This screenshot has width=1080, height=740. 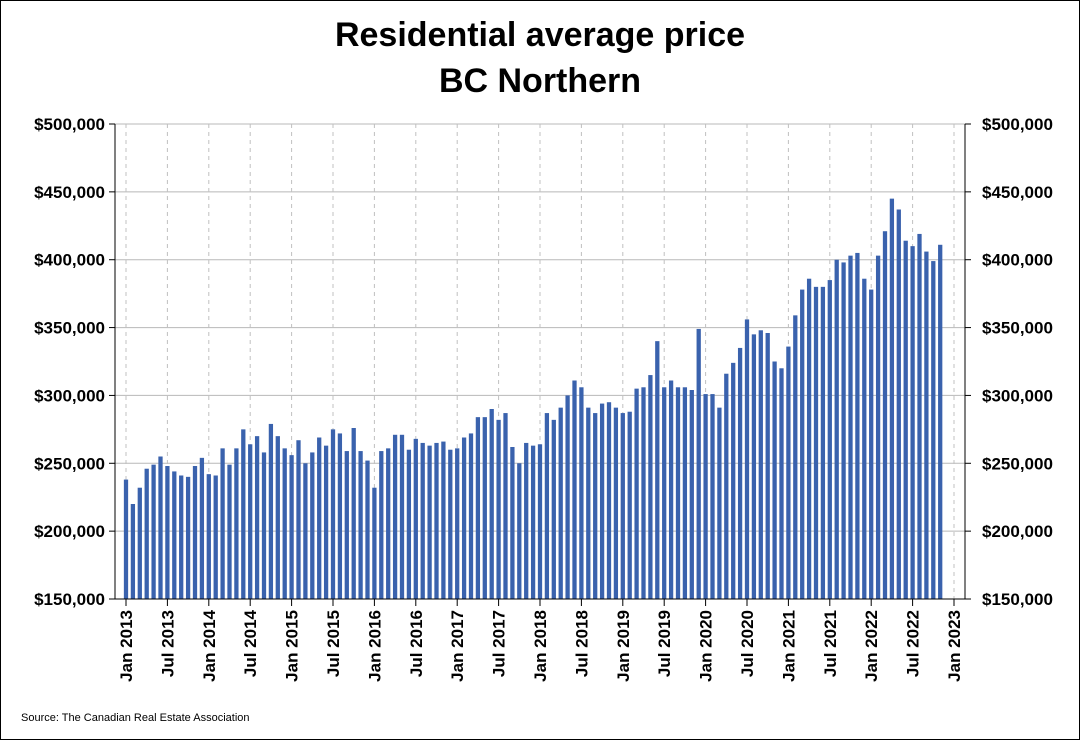 I want to click on y-tick-label-right: $450,000, so click(x=1017, y=192).